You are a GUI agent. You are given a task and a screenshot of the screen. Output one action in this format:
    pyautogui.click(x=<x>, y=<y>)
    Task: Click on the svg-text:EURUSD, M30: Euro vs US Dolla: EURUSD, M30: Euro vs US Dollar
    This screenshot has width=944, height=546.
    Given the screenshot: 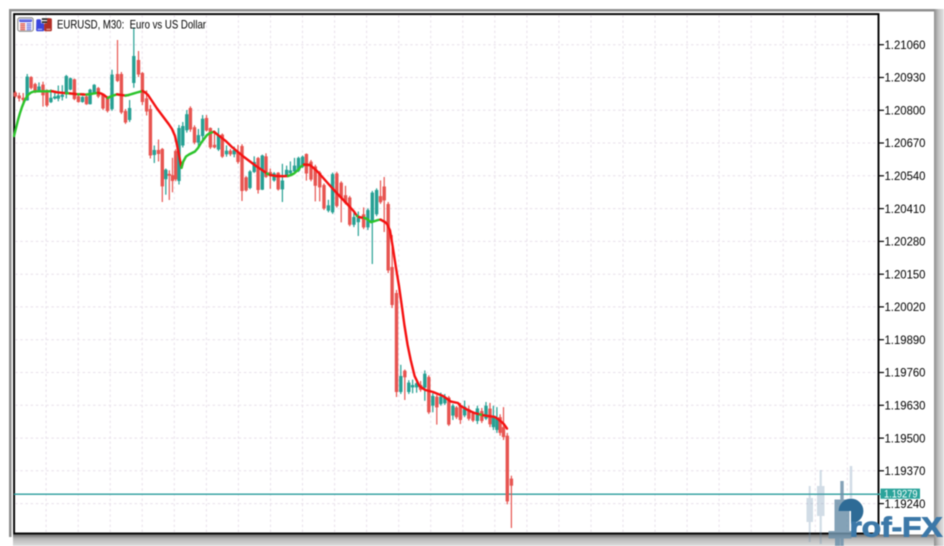 What is the action you would take?
    pyautogui.click(x=131, y=25)
    